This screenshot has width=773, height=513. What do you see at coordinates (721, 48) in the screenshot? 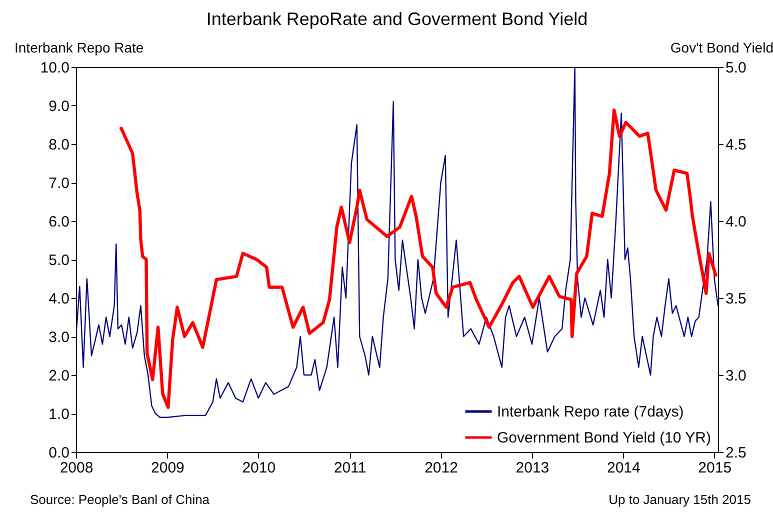
I see `y2-axis-title: Gov't Bond Yield` at bounding box center [721, 48].